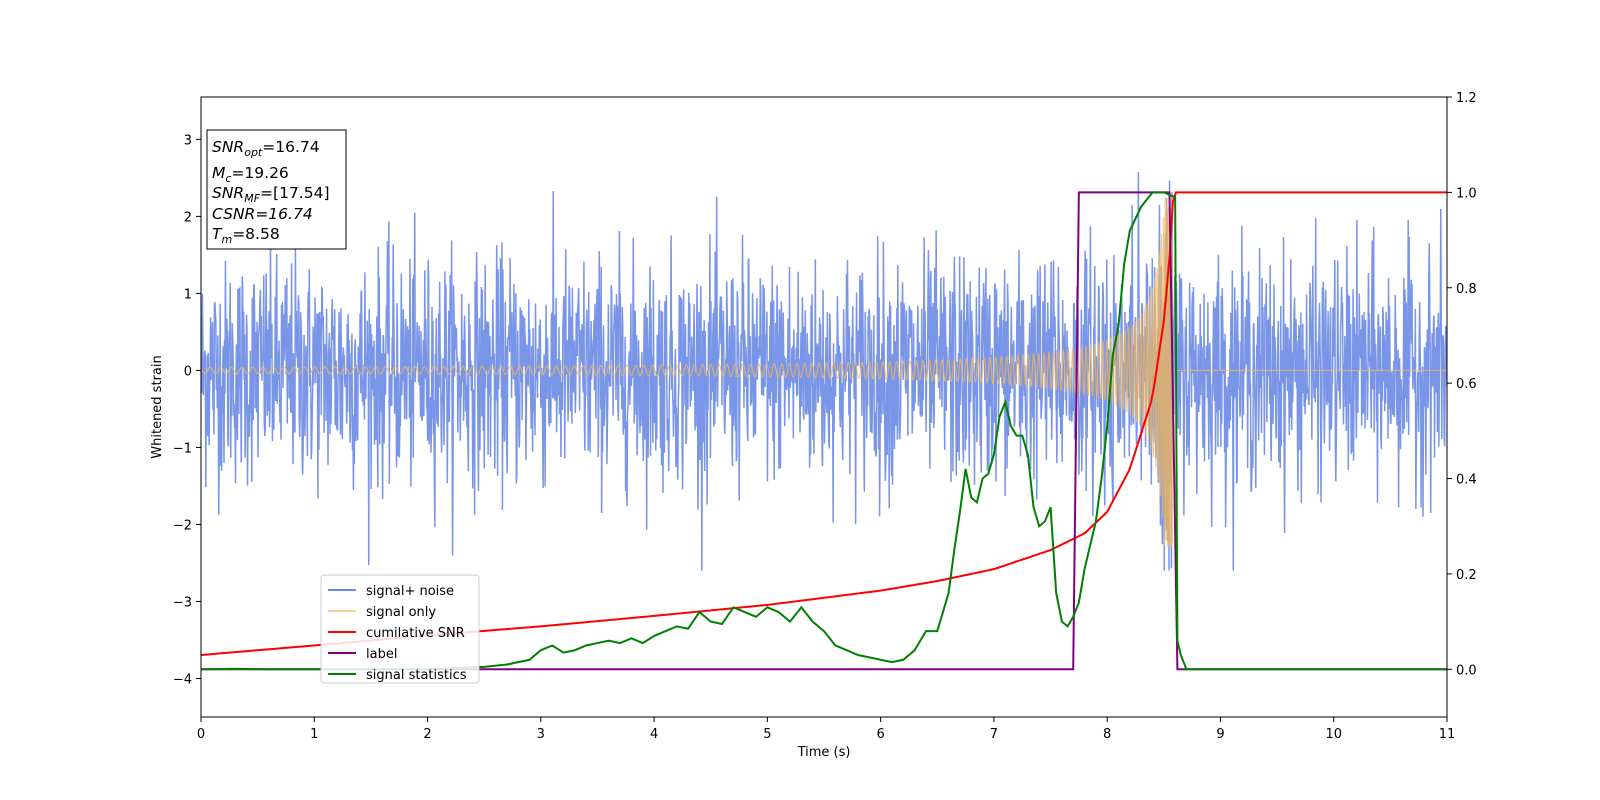 Image resolution: width=1600 pixels, height=800 pixels. What do you see at coordinates (1466, 384) in the screenshot?
I see `y-right-tick-label: 0.6` at bounding box center [1466, 384].